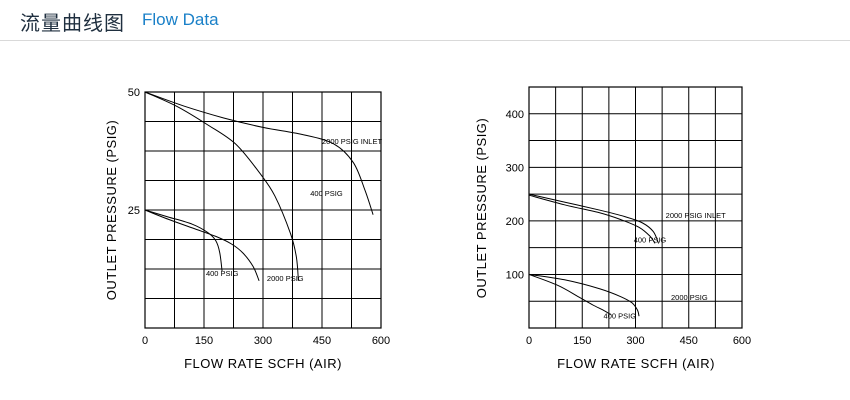 Image resolution: width=850 pixels, height=400 pixels. I want to click on header: 流量曲线图 Flow Data, so click(425, 20).